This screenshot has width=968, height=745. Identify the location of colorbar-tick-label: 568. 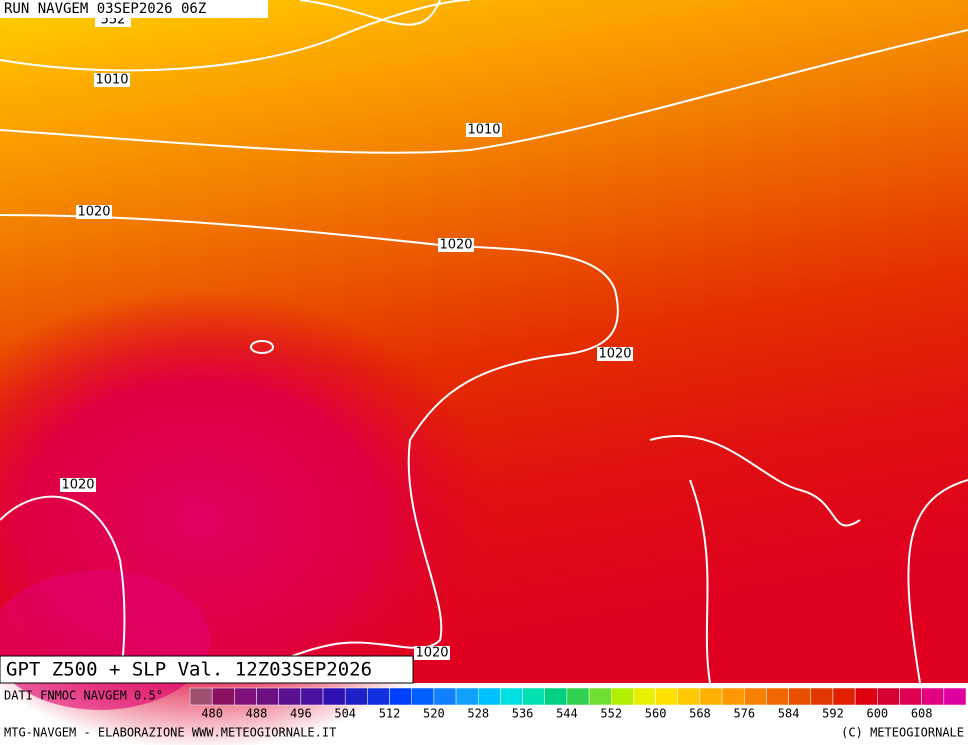
(700, 714).